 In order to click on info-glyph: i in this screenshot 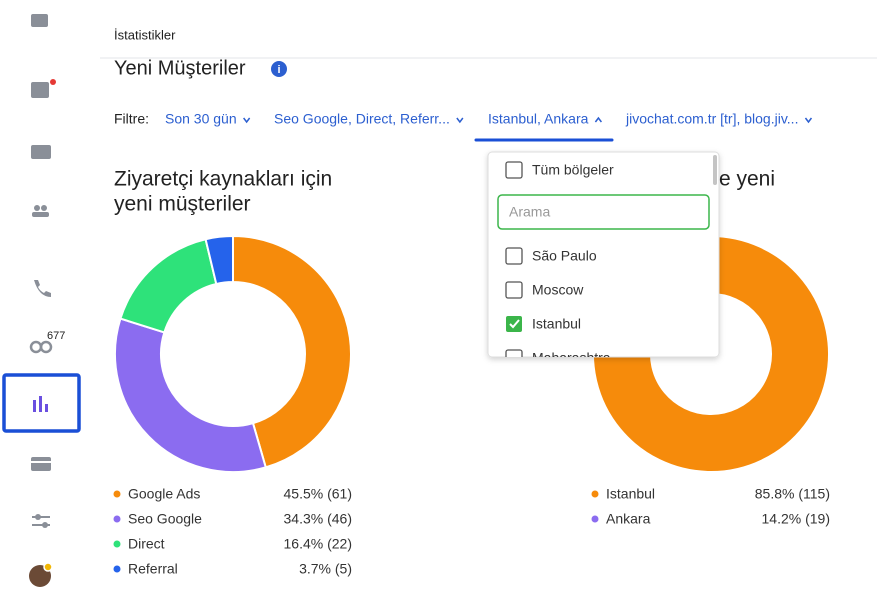, I will do `click(278, 70)`.